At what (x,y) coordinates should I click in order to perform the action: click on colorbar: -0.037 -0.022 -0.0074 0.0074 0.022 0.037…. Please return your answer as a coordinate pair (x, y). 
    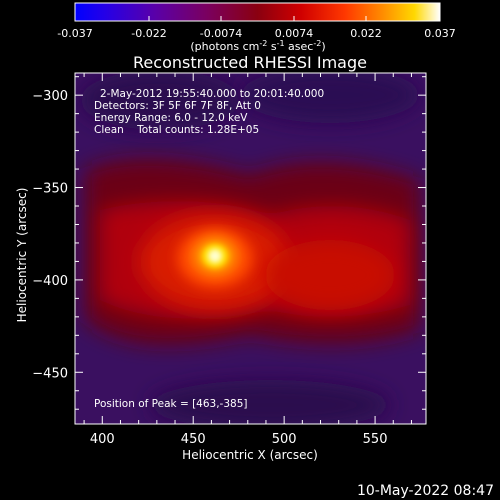
    Looking at the image, I should click on (256, 27).